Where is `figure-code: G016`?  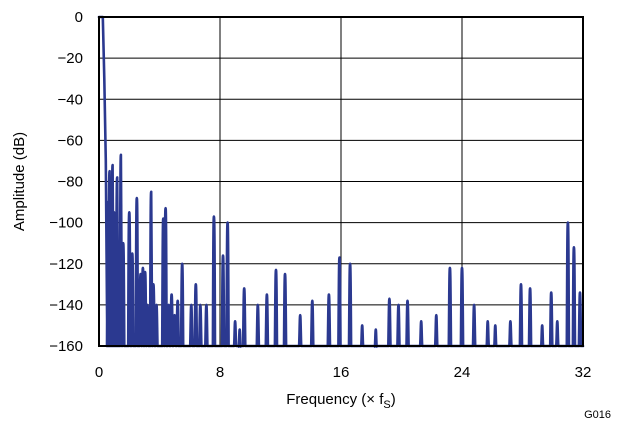 figure-code: G016 is located at coordinates (597, 415).